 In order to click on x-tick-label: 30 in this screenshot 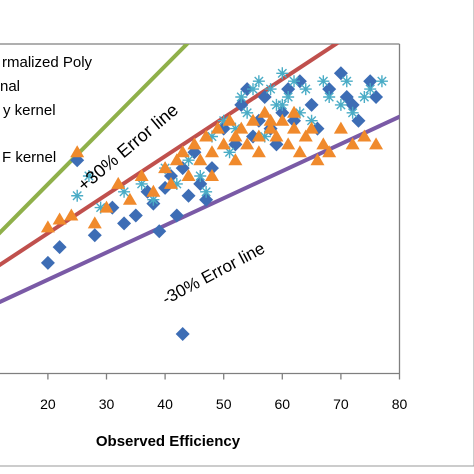, I will do `click(107, 404)`.